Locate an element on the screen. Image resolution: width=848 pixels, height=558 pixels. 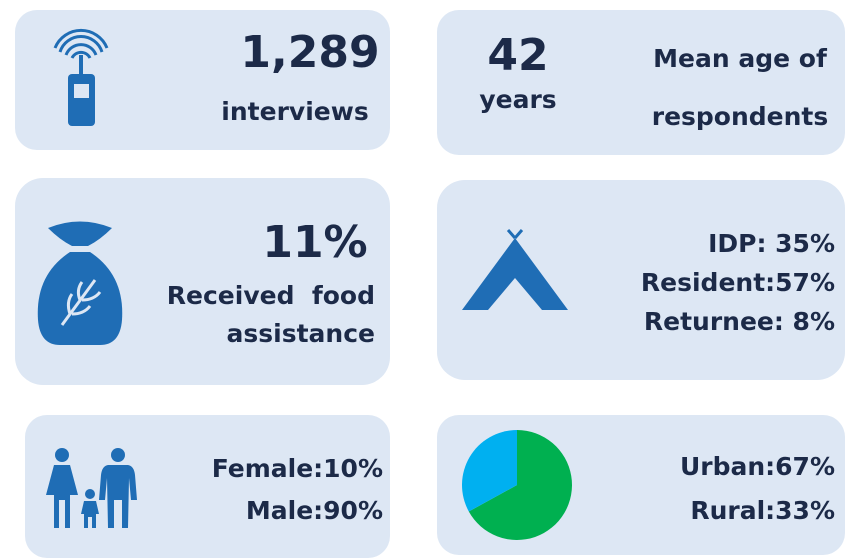
status-line: Returnee: 8% is located at coordinates (739, 321).